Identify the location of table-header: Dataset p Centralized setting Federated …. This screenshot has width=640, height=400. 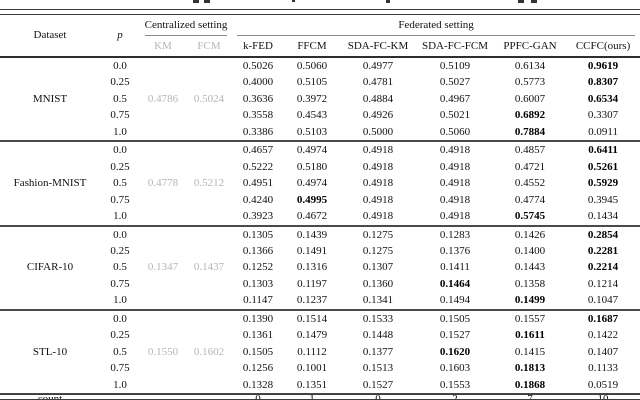
(320, 35).